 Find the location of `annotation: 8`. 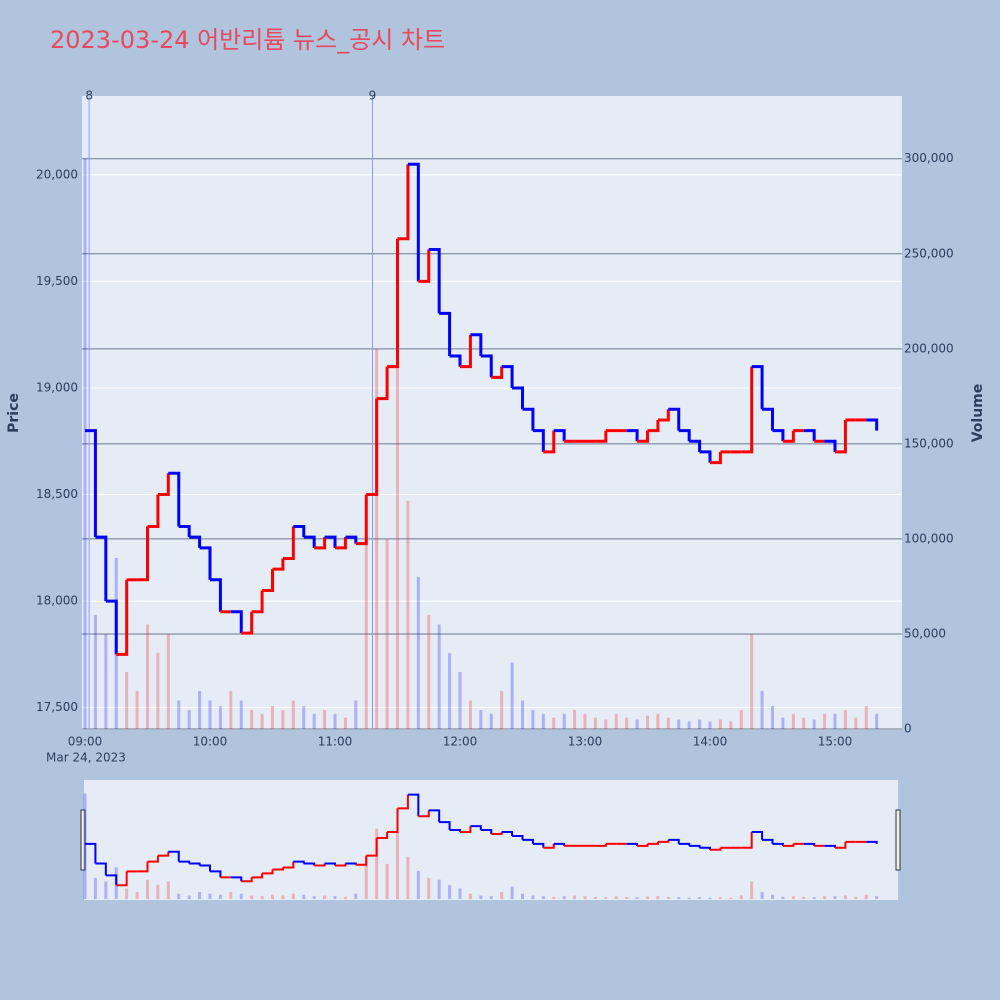

annotation: 8 is located at coordinates (89, 96).